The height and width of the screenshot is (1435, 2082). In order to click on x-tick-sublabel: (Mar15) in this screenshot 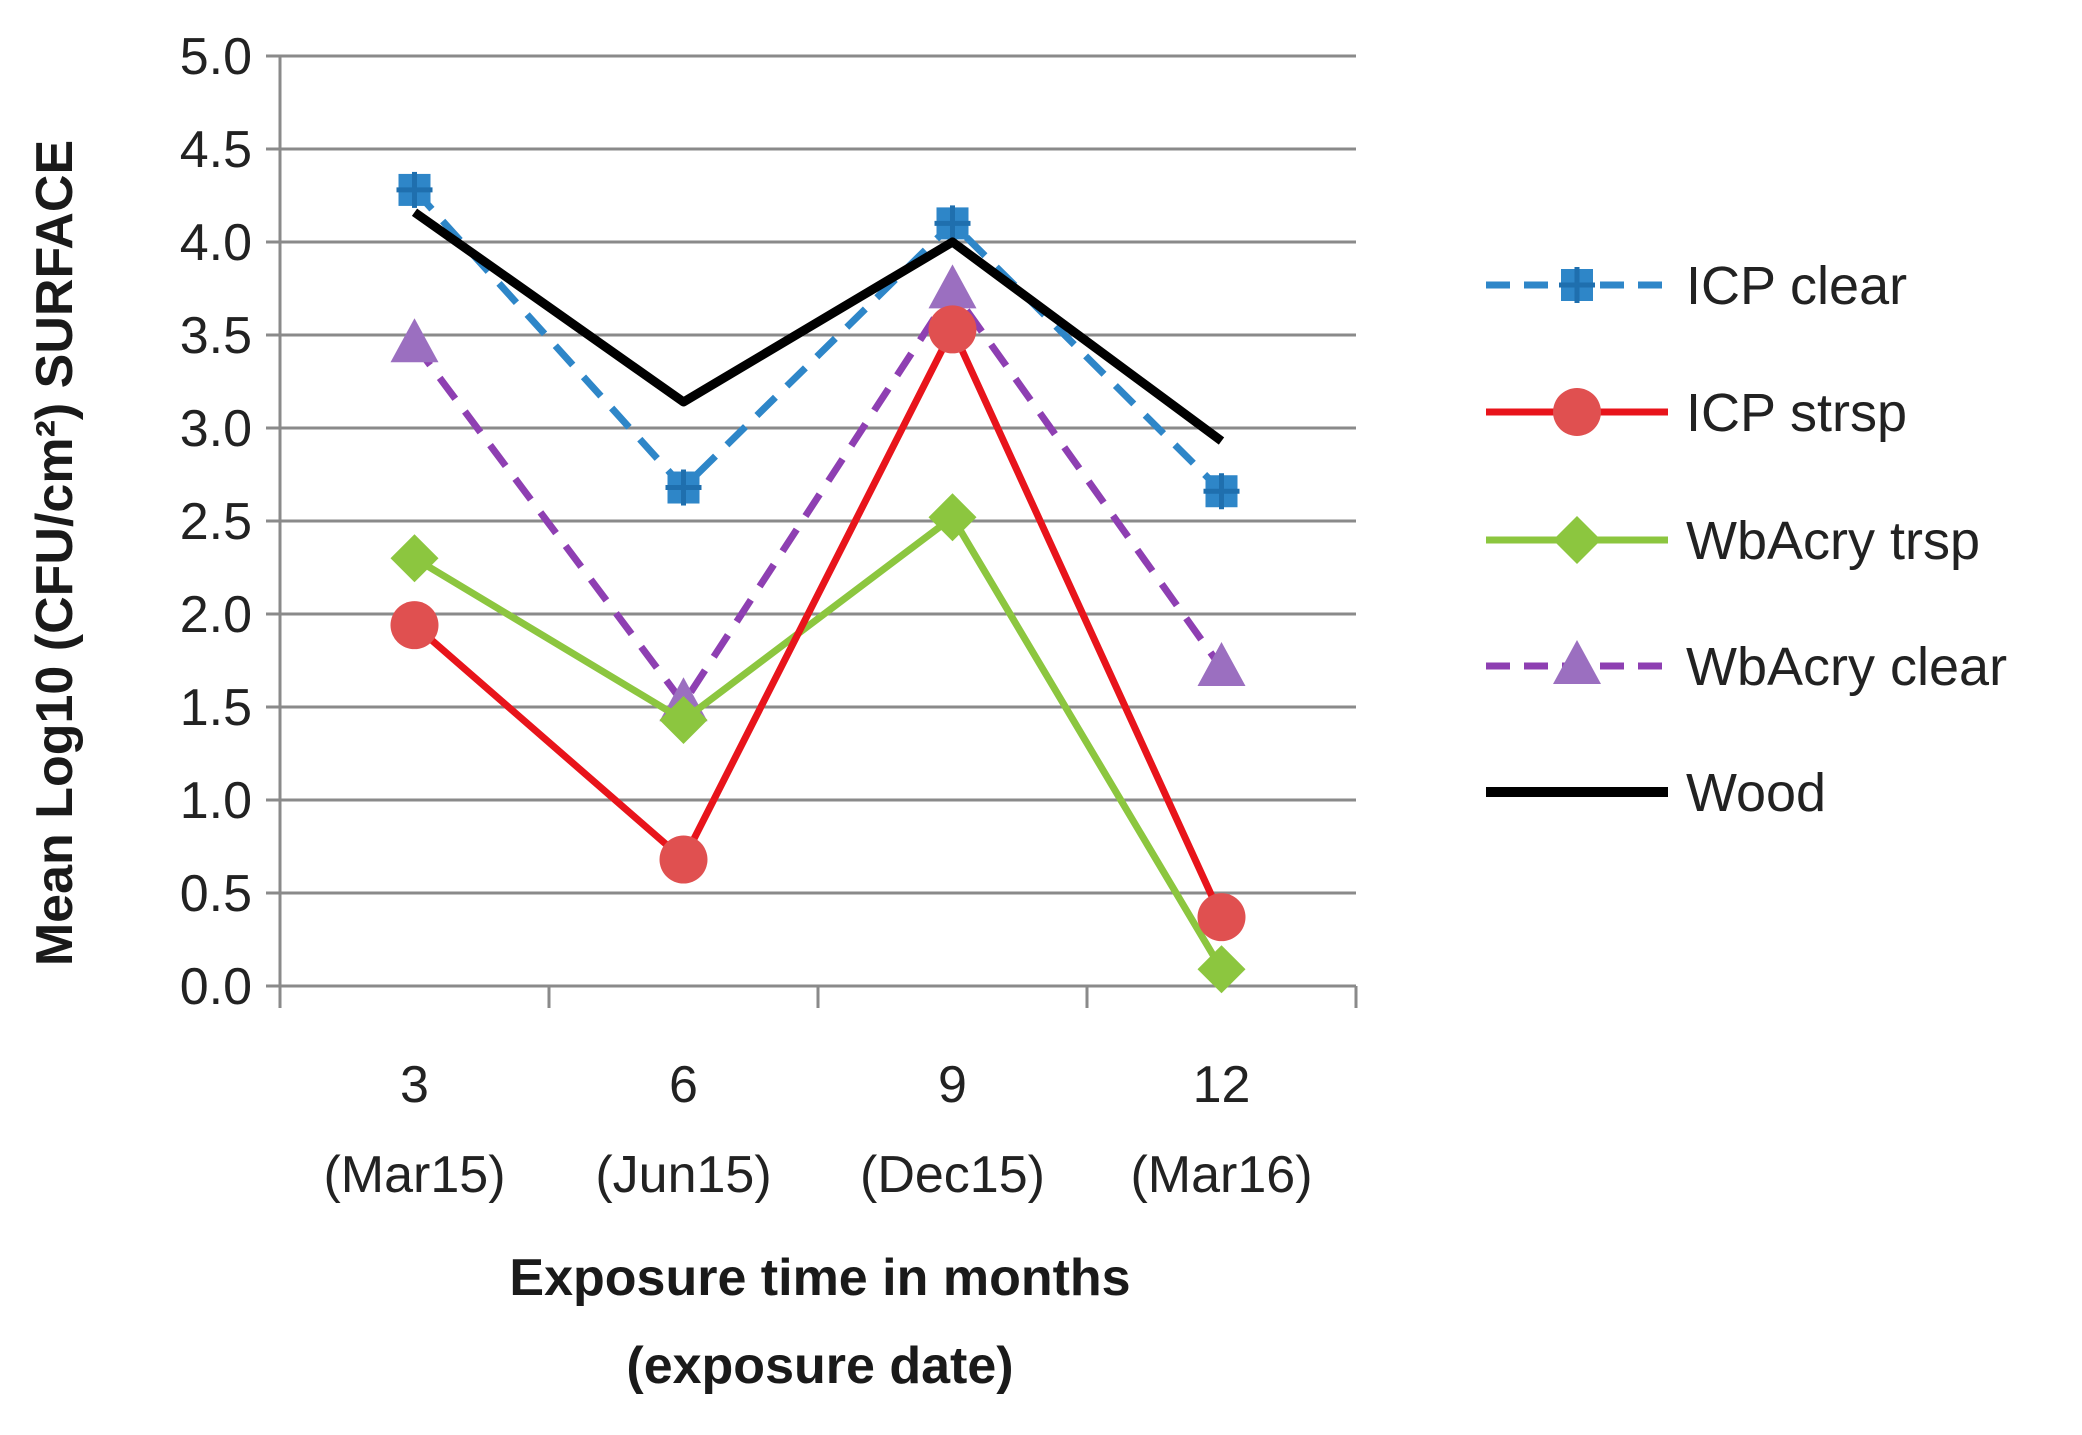, I will do `click(414, 1175)`.